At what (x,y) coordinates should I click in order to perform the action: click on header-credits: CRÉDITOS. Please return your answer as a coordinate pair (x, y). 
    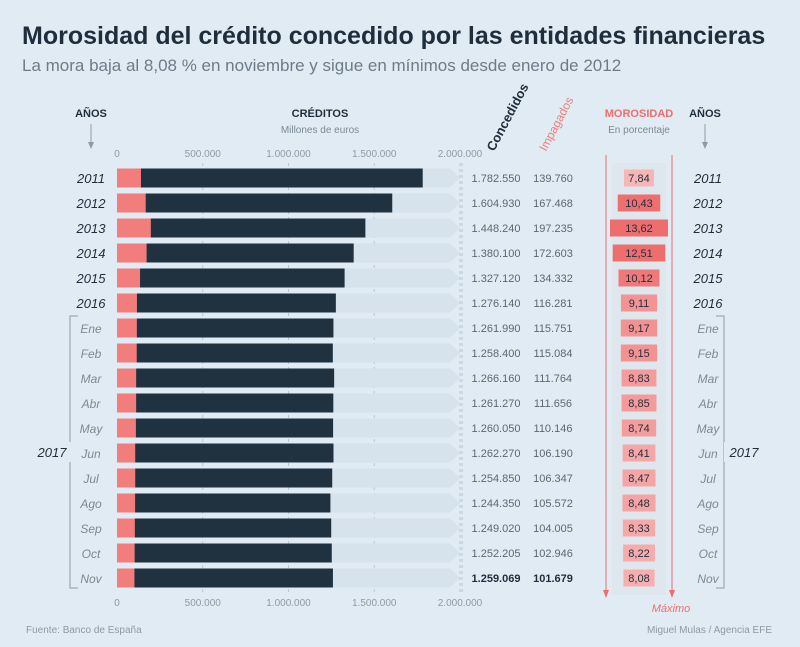
    Looking at the image, I should click on (320, 113).